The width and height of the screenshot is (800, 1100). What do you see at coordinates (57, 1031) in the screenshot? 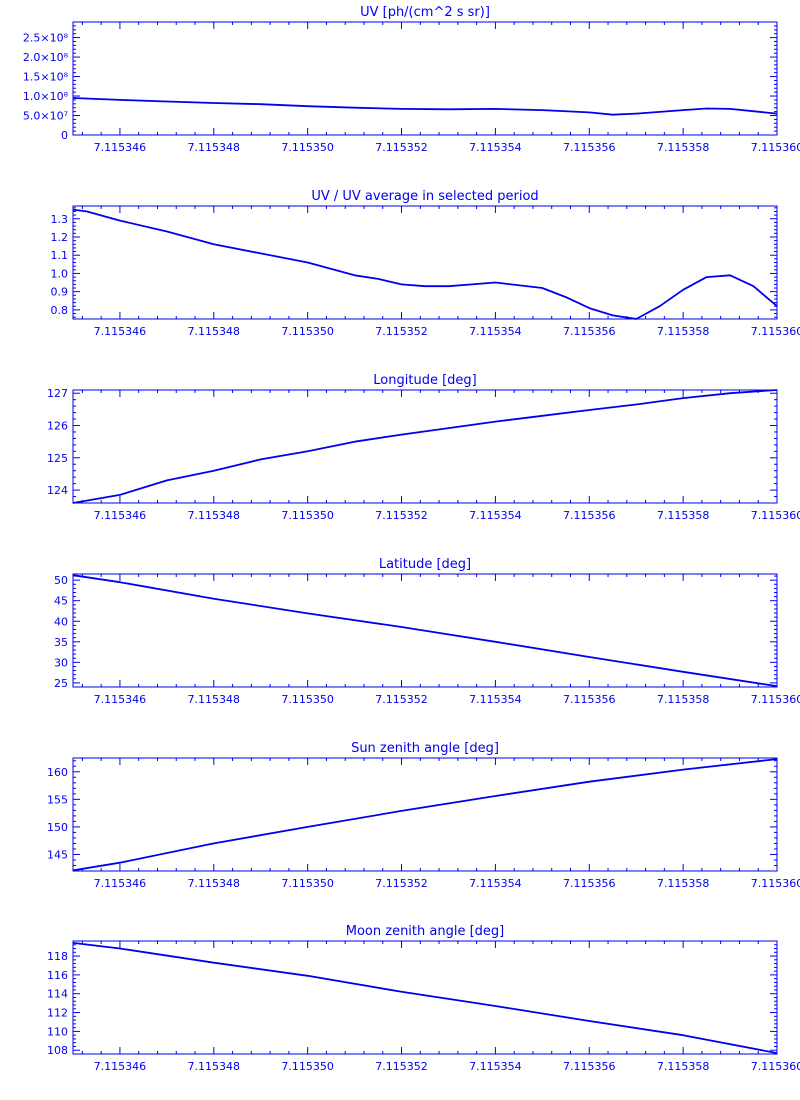
I see `y-tick-label: 110` at bounding box center [57, 1031].